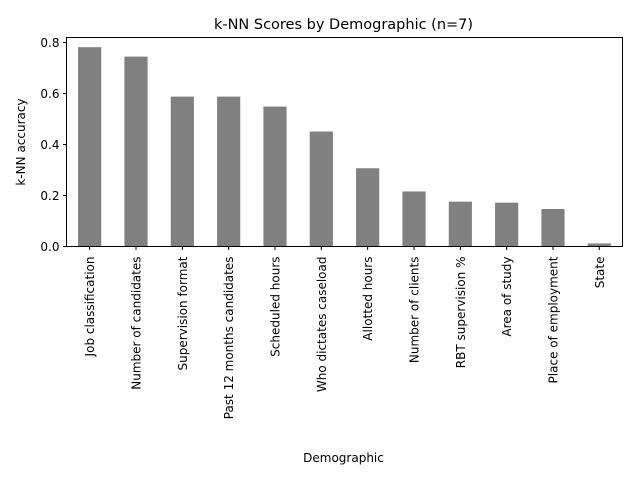  What do you see at coordinates (49, 196) in the screenshot?
I see `y-tick-label: 0.2` at bounding box center [49, 196].